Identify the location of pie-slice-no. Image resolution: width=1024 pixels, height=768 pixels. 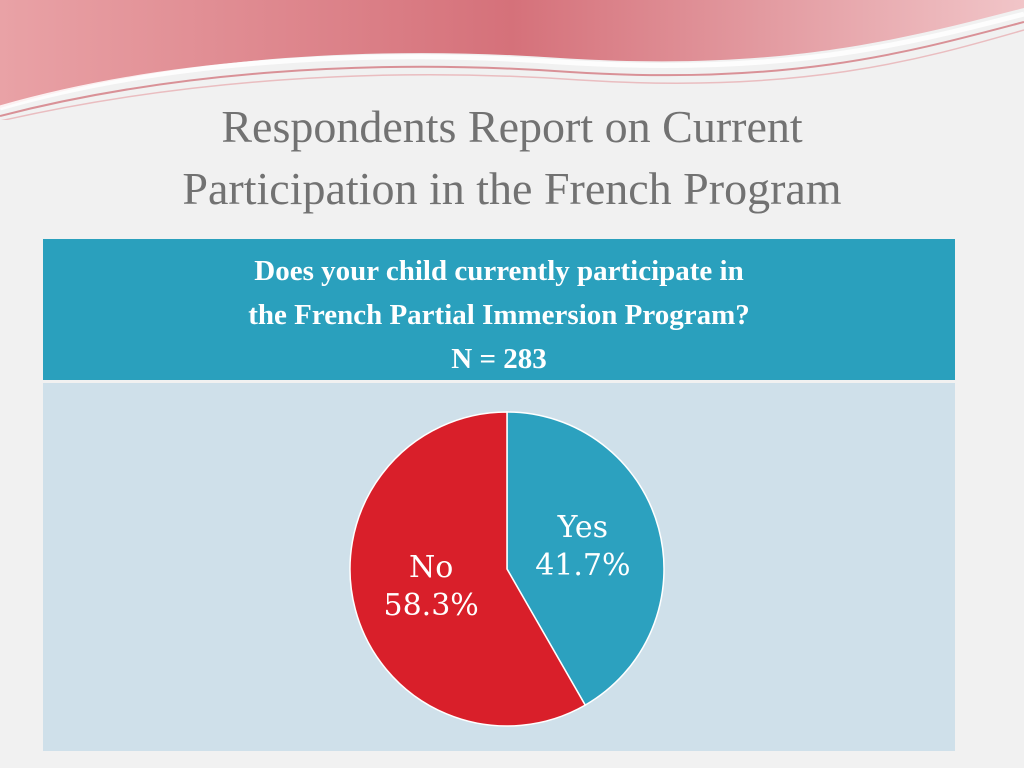
(468, 569).